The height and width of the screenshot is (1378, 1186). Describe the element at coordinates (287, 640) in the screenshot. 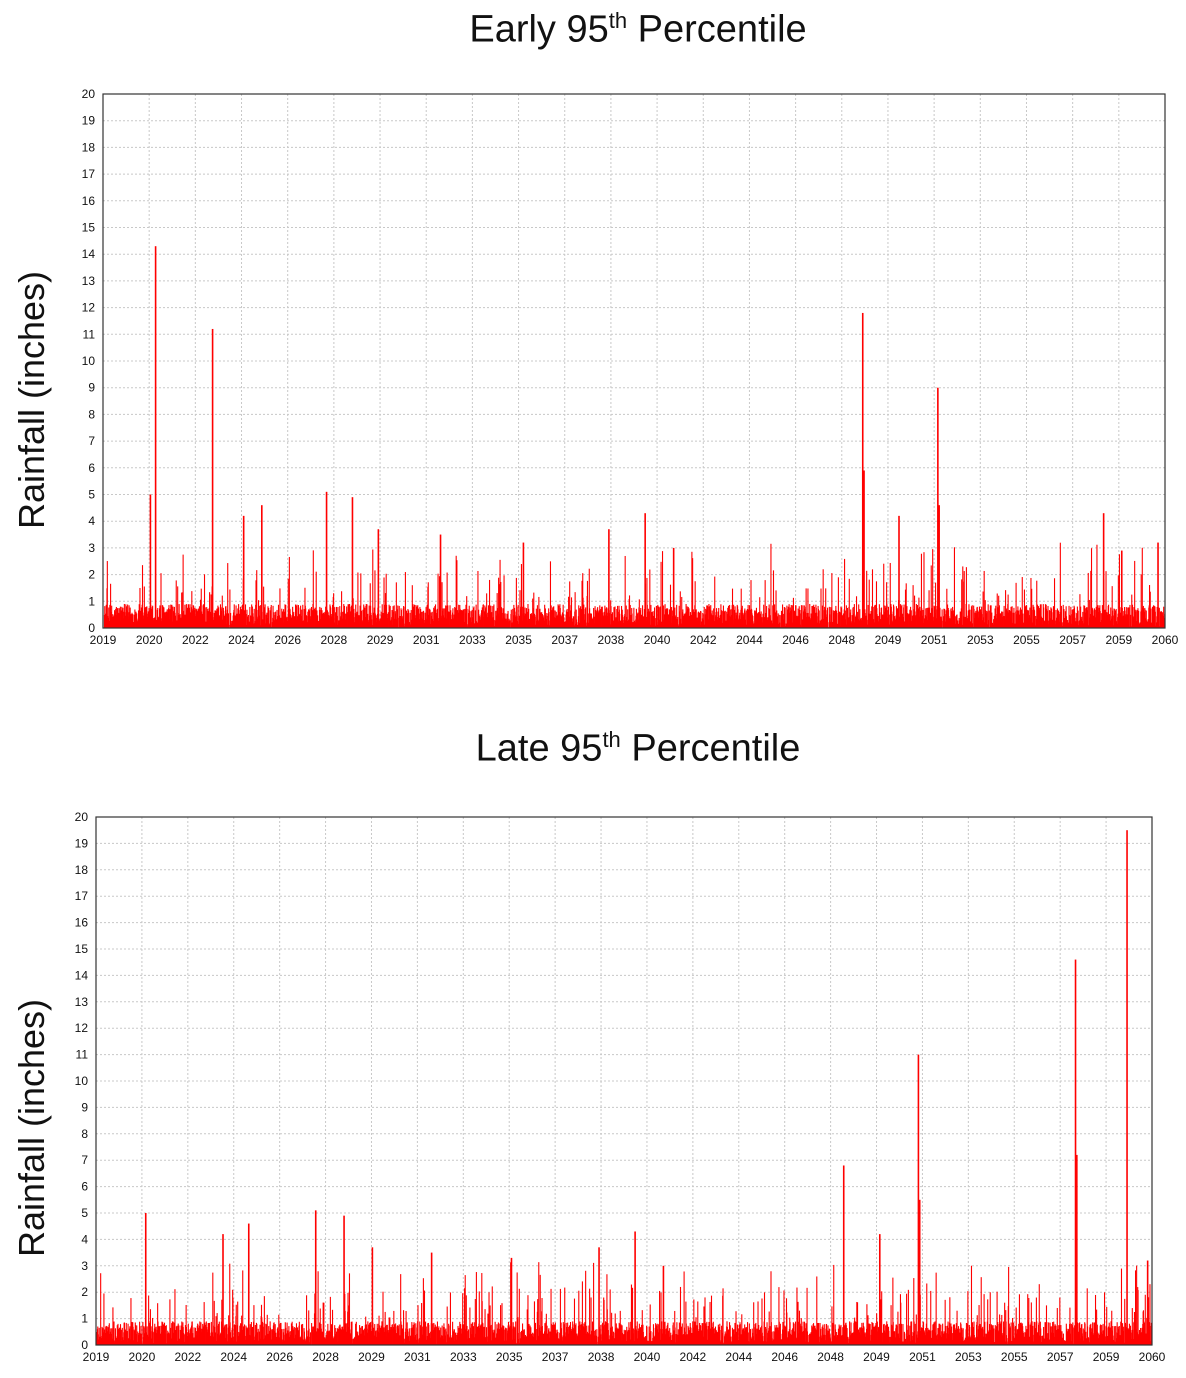

I see `x-tick-label: 2026` at that location.